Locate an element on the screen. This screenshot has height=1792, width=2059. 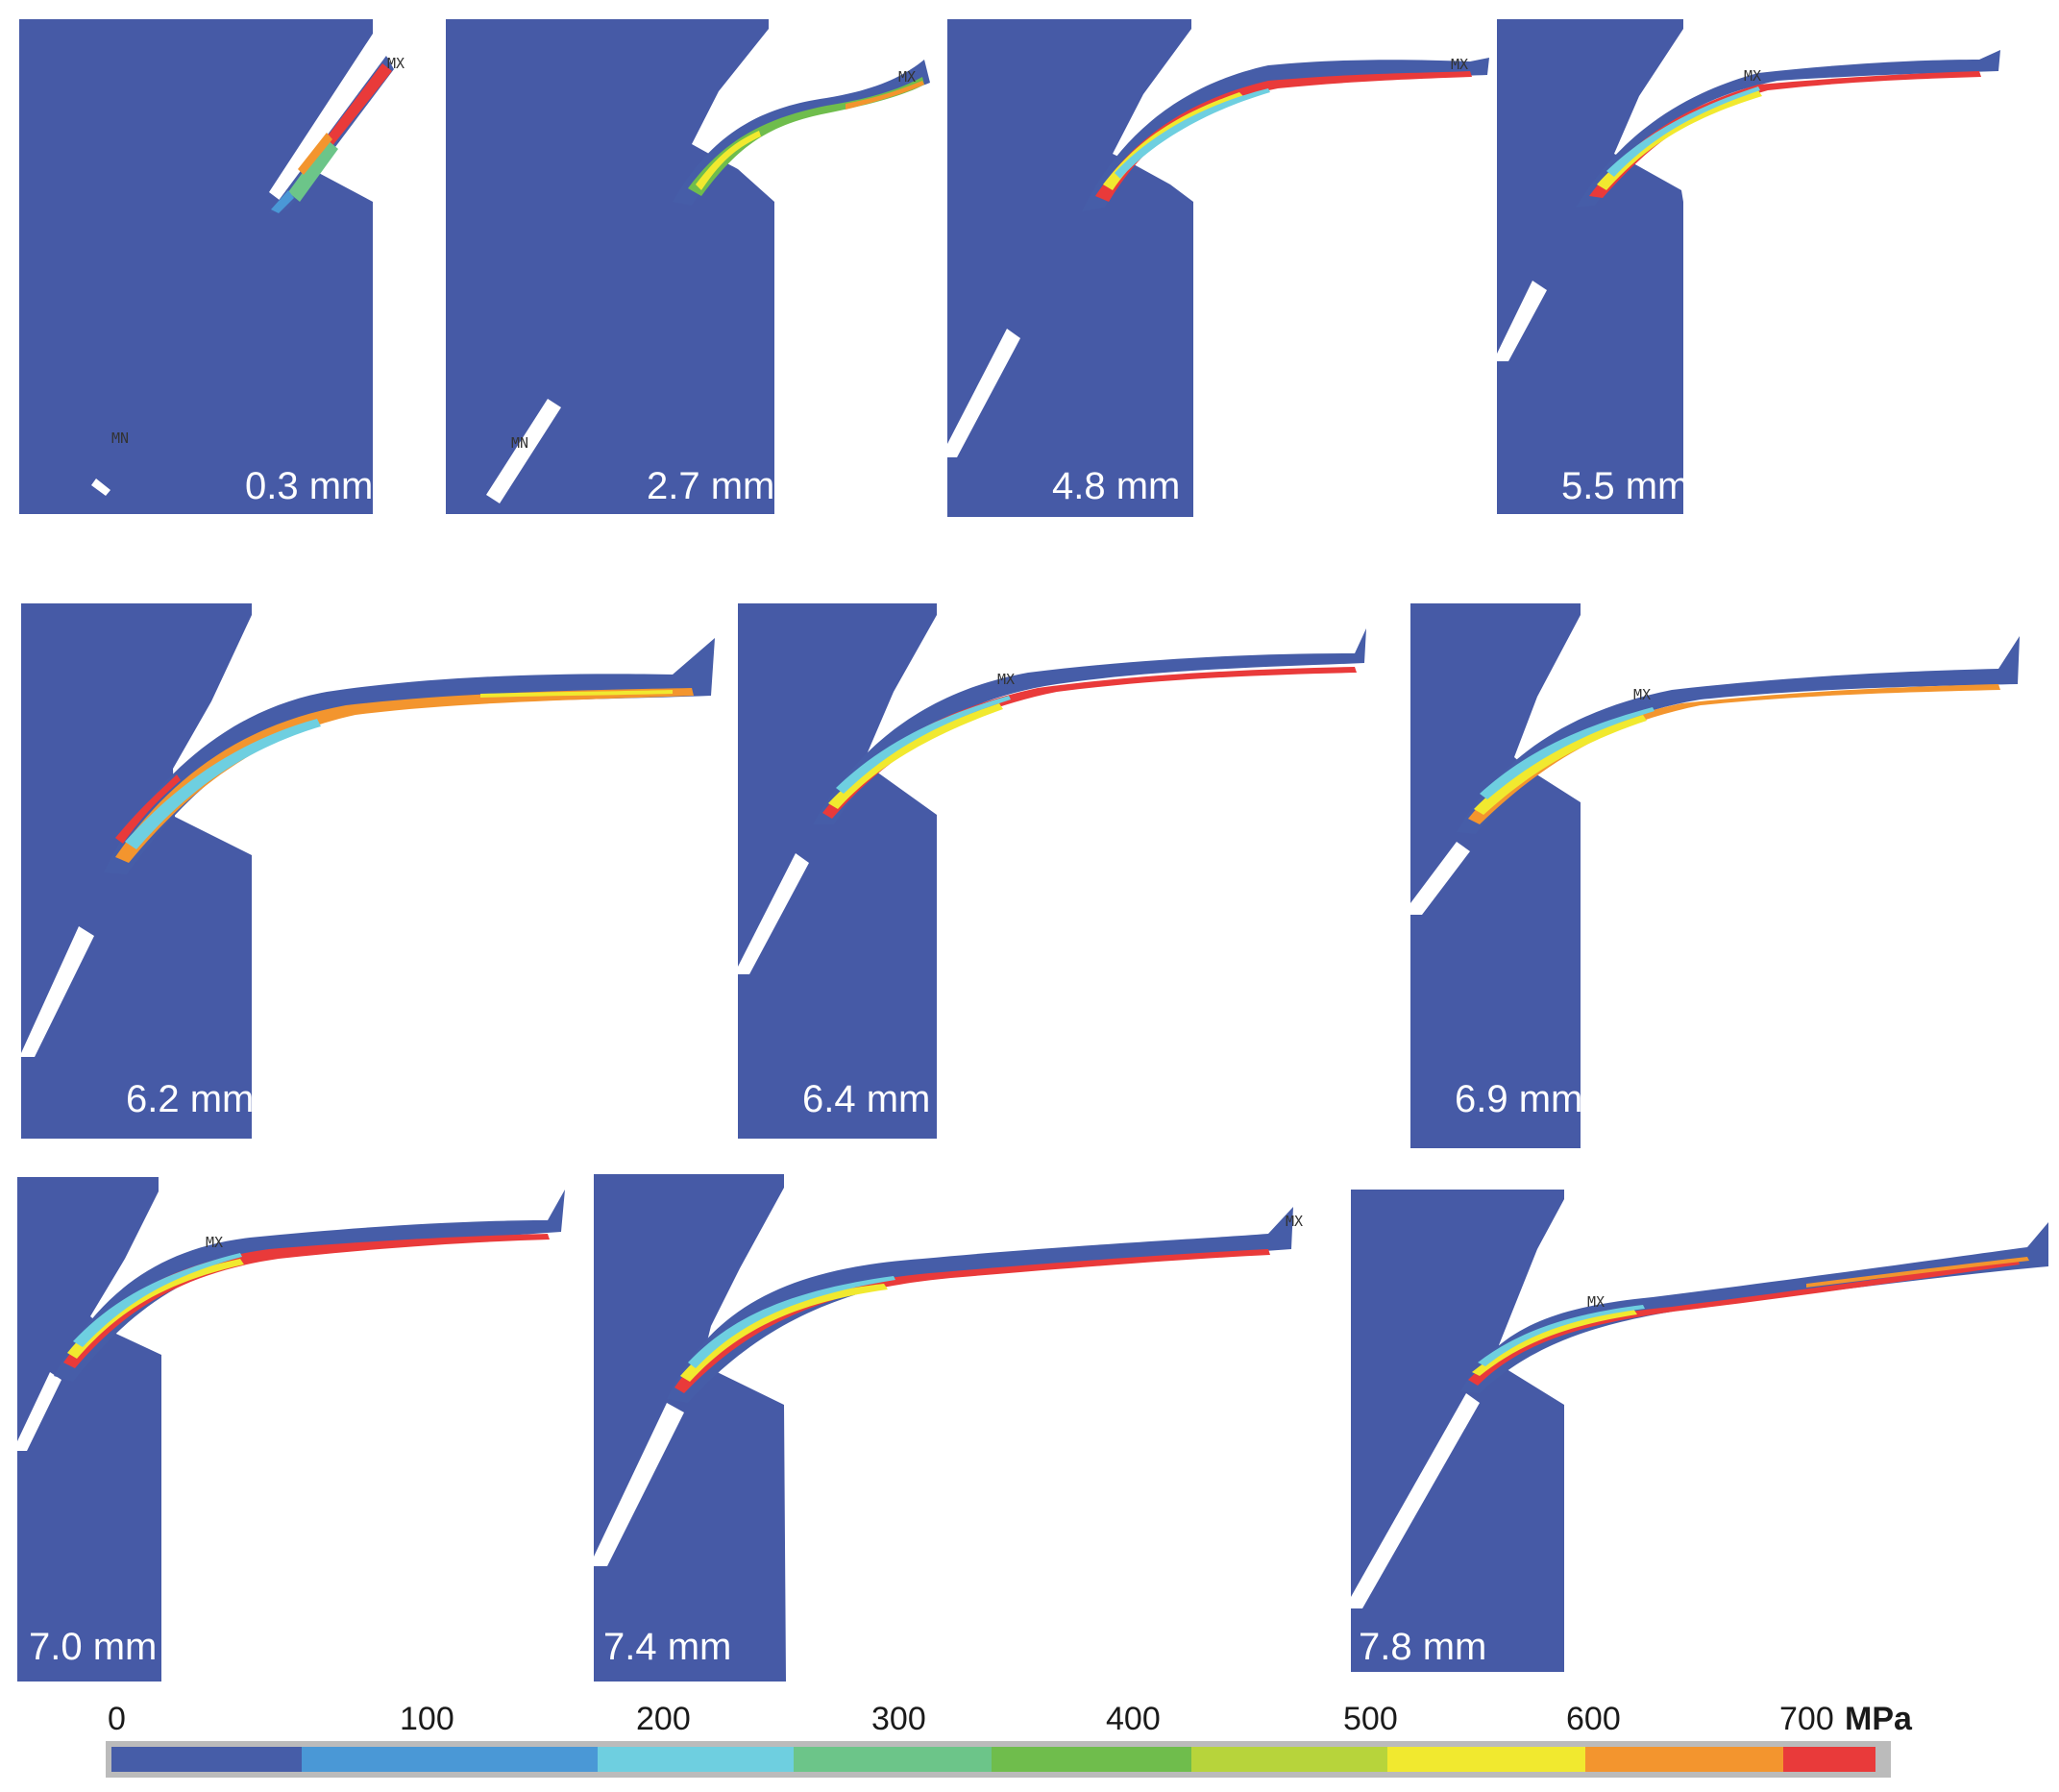
scale-tick-label: 0 is located at coordinates (117, 1719).